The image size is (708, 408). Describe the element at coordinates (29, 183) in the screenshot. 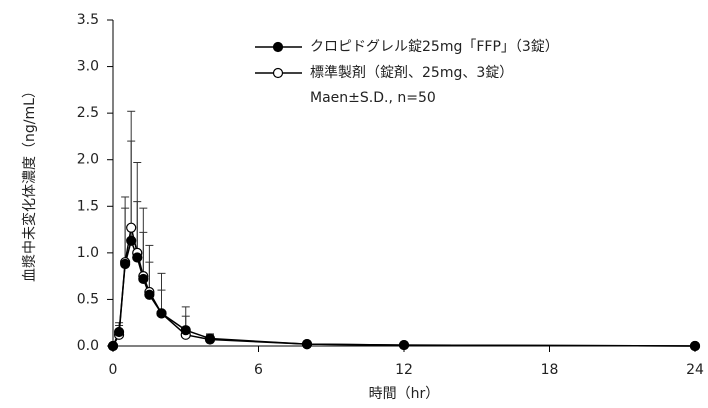

I see `y-axis-label: 血漿中未変化体濃度（ng/mL）` at that location.